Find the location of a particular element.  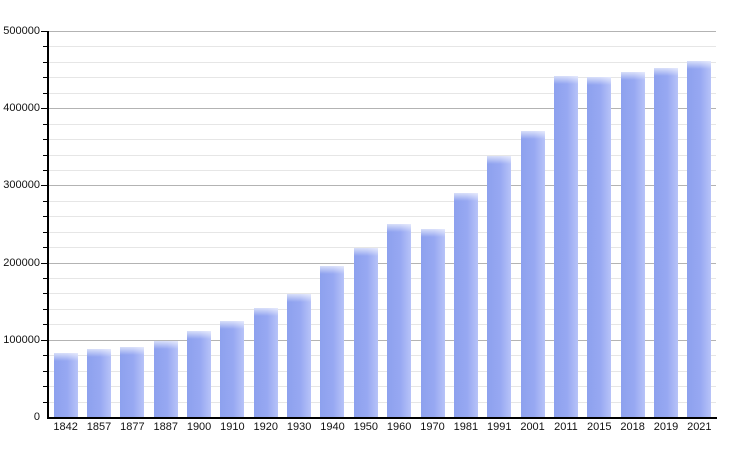

x-tick-label: 1857 is located at coordinates (99, 427).